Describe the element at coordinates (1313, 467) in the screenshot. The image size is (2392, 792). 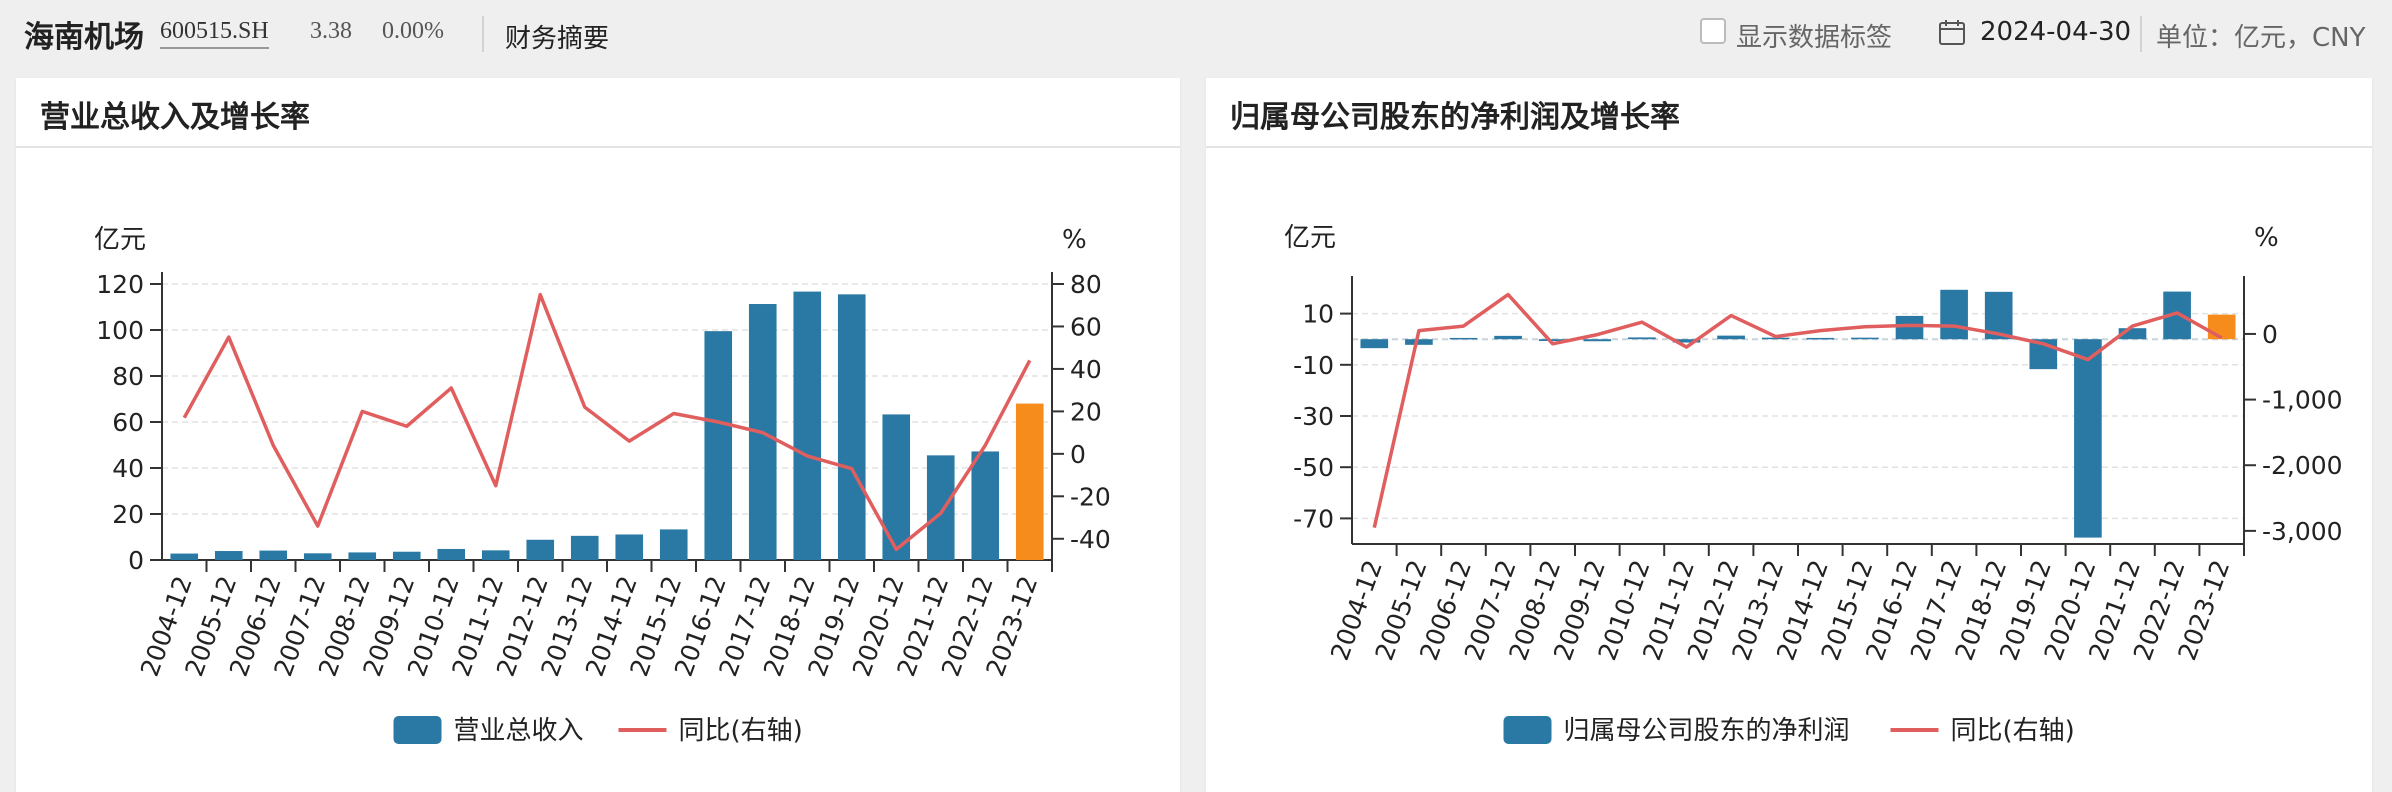
I see `y-left-tick-label: -50` at that location.